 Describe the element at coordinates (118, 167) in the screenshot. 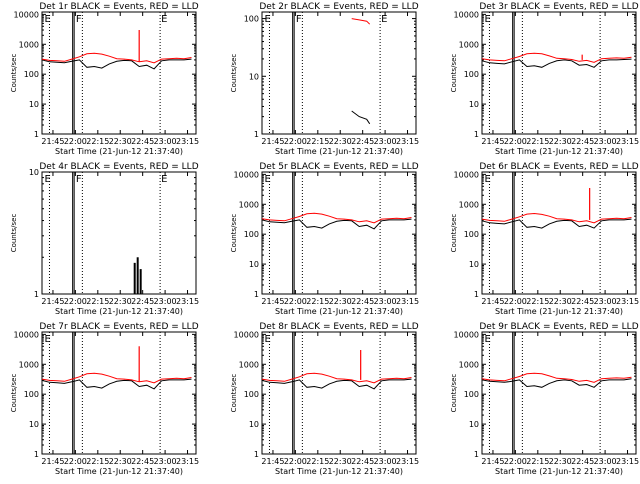

I see `panel-title: Det 4r BLACK = Events, RED = LLD` at that location.